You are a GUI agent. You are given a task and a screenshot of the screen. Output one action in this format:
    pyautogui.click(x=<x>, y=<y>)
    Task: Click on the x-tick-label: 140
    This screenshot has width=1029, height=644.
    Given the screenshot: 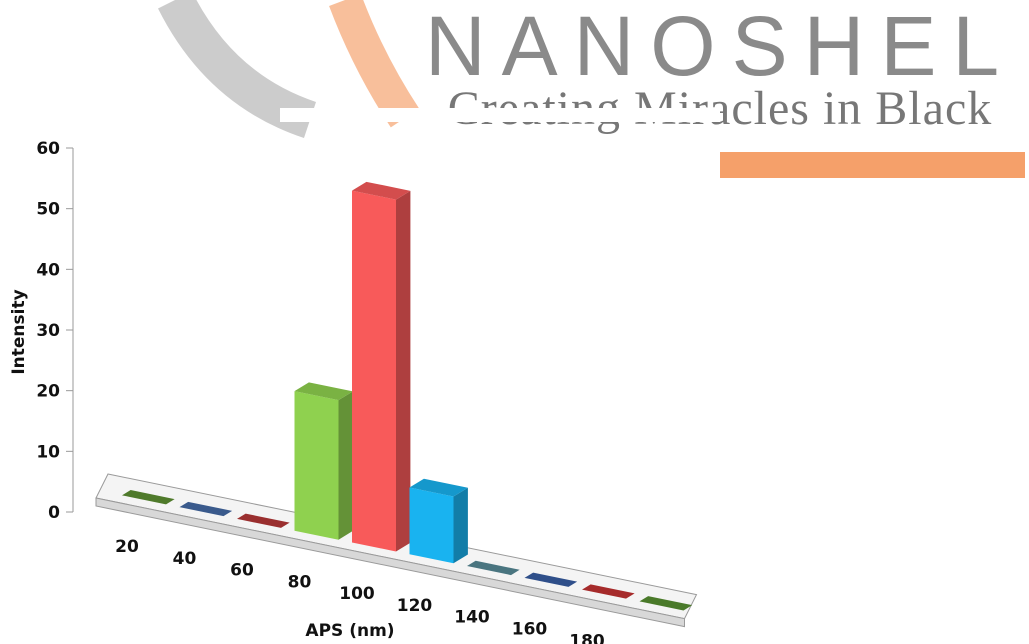 What is the action you would take?
    pyautogui.click(x=472, y=618)
    